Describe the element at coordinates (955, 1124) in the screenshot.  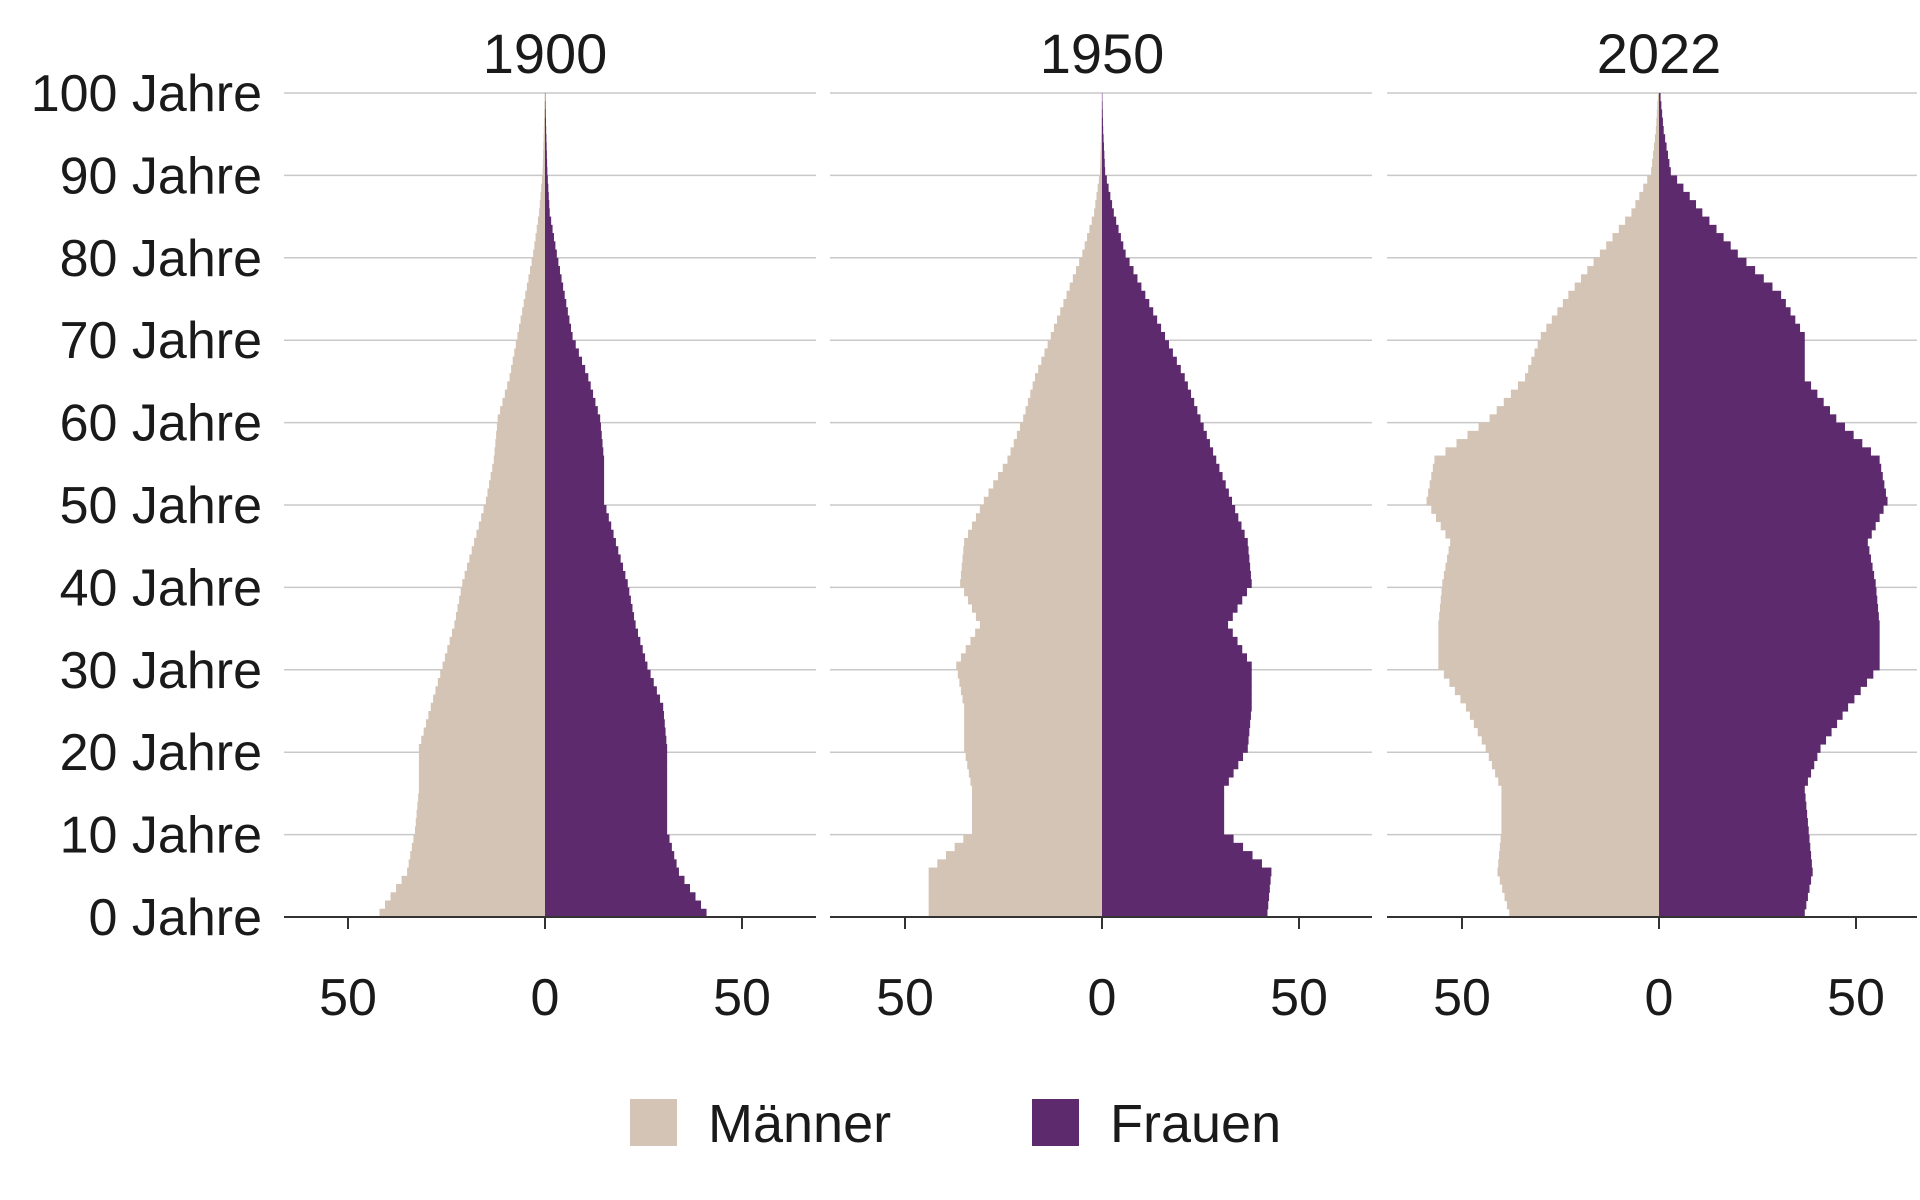
I see `legend: Männer Frauen` at that location.